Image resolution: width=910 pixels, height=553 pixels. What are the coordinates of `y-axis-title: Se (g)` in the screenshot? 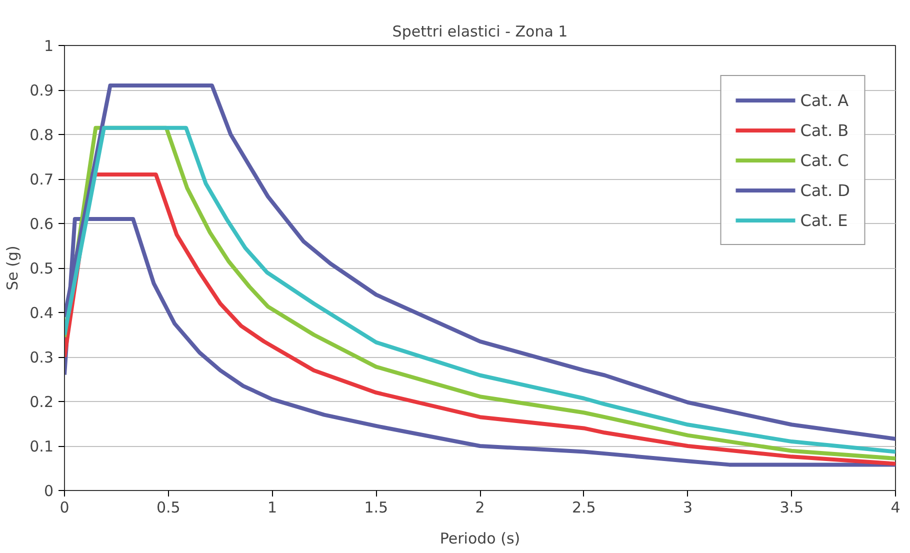 It's located at (13, 268).